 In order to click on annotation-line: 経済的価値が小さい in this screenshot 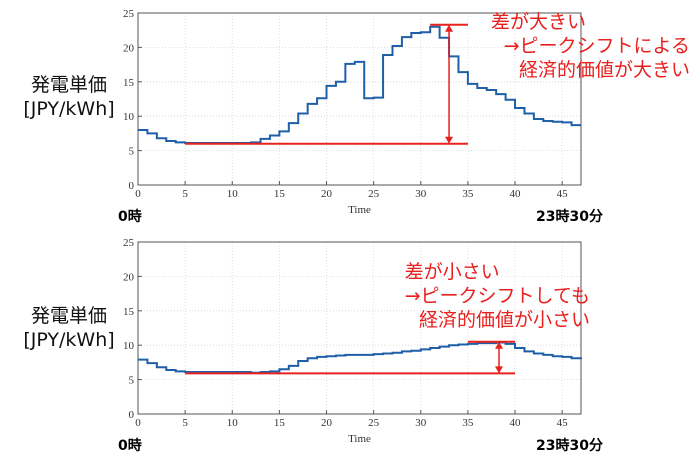, I will do `click(504, 320)`.